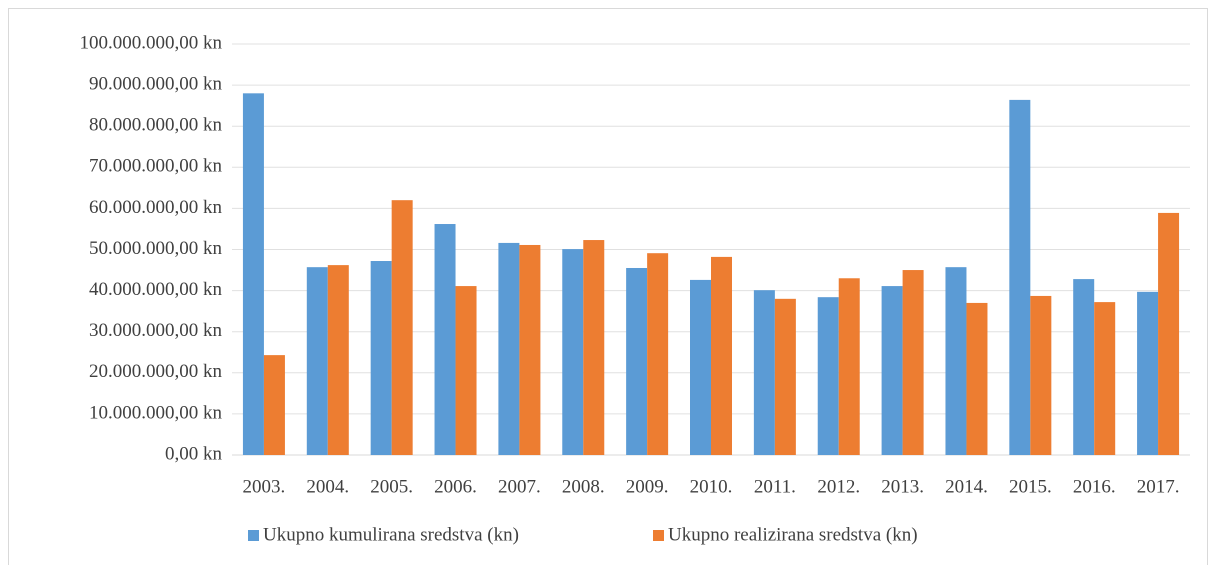 The height and width of the screenshot is (565, 1208). What do you see at coordinates (391, 534) in the screenshot?
I see `legend-label: Ukupno kumulirana sredstva (kn)` at bounding box center [391, 534].